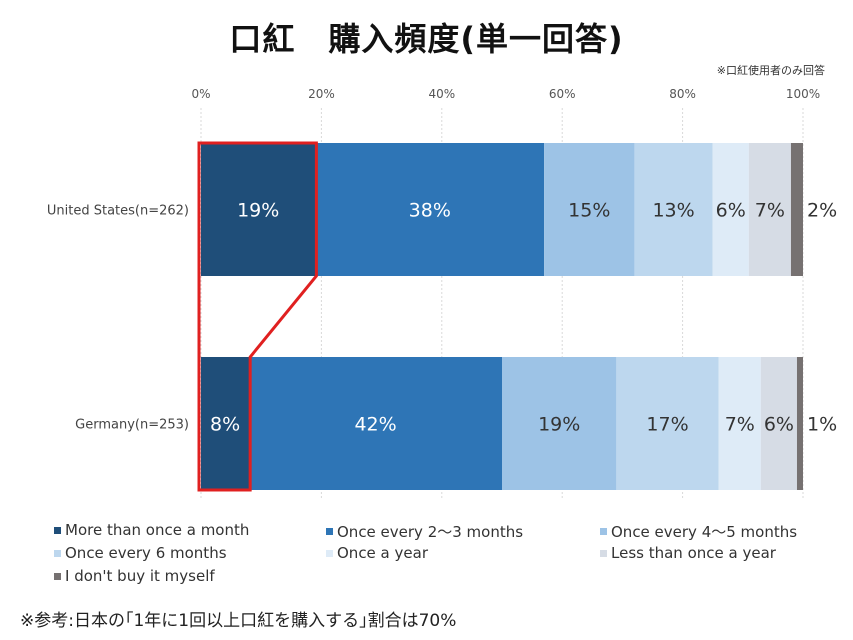 This screenshot has width=853, height=640. I want to click on legend-item: Once every 4～5 months, so click(698, 531).